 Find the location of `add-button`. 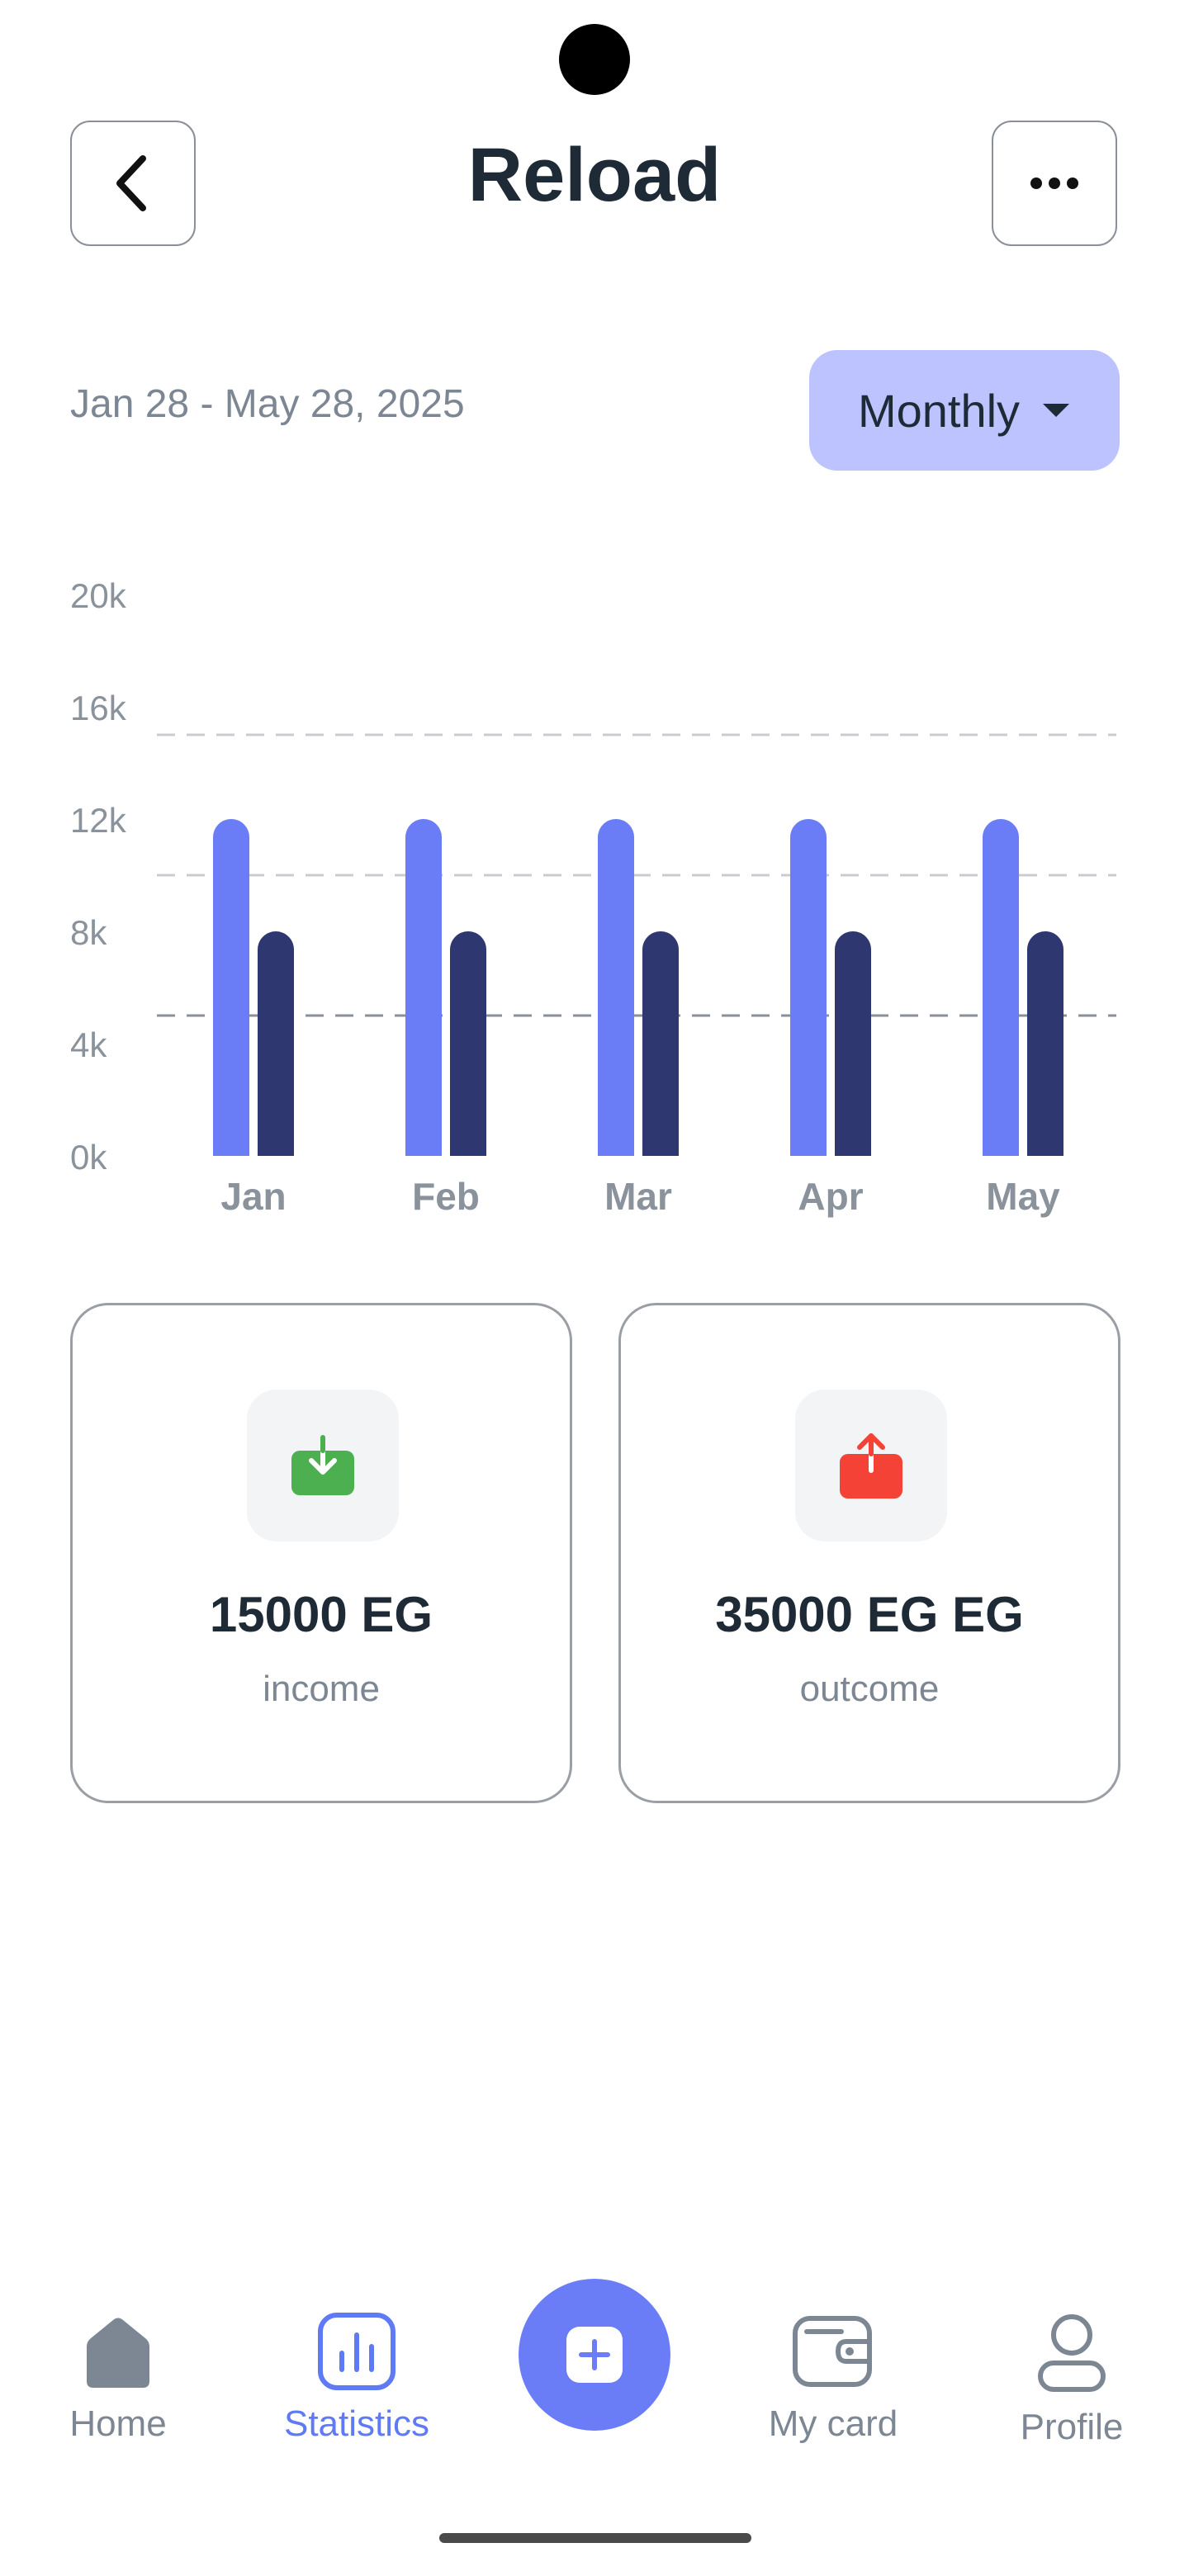

add-button is located at coordinates (594, 2355).